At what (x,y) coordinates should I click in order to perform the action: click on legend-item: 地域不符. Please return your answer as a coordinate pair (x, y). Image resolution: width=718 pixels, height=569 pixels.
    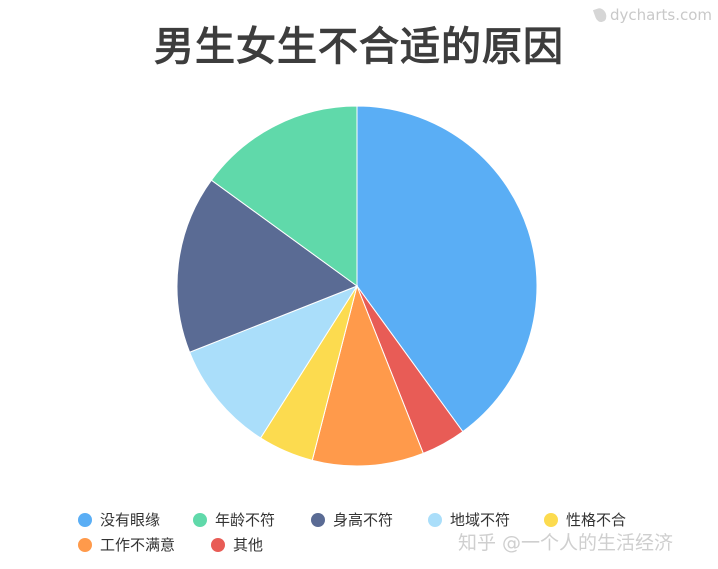
    Looking at the image, I should click on (469, 519).